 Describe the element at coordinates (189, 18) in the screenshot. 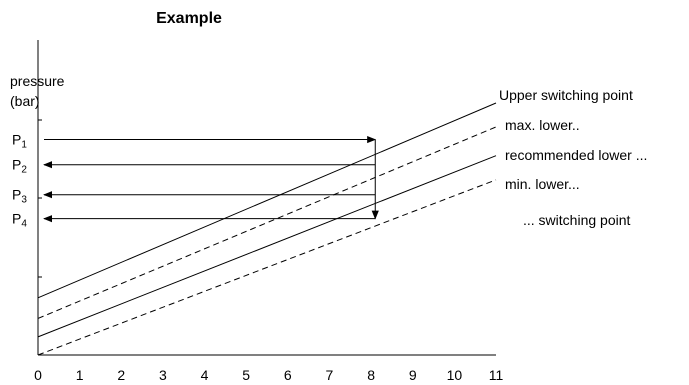

I see `chart-title: Example` at that location.